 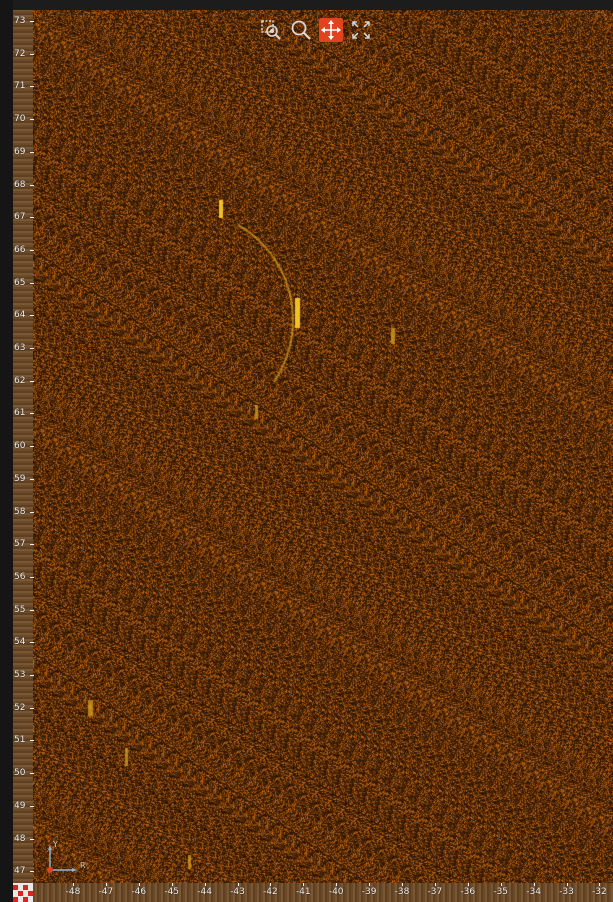 What do you see at coordinates (23, 250) in the screenshot?
I see `y-tick-label: 66` at bounding box center [23, 250].